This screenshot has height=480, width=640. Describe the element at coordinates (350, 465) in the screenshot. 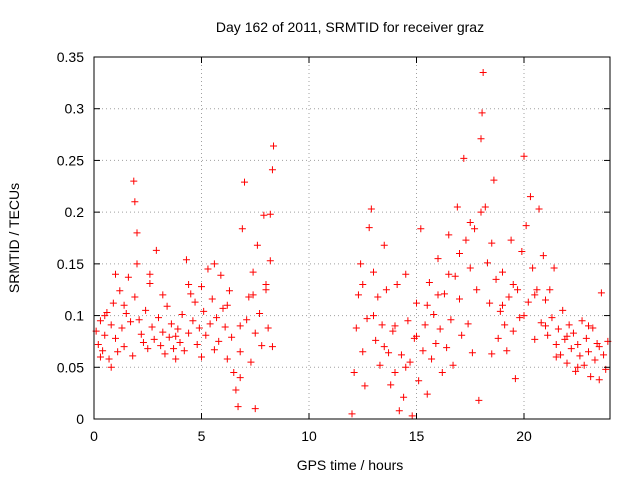

I see `x-axis-label: GPS time / hours` at that location.